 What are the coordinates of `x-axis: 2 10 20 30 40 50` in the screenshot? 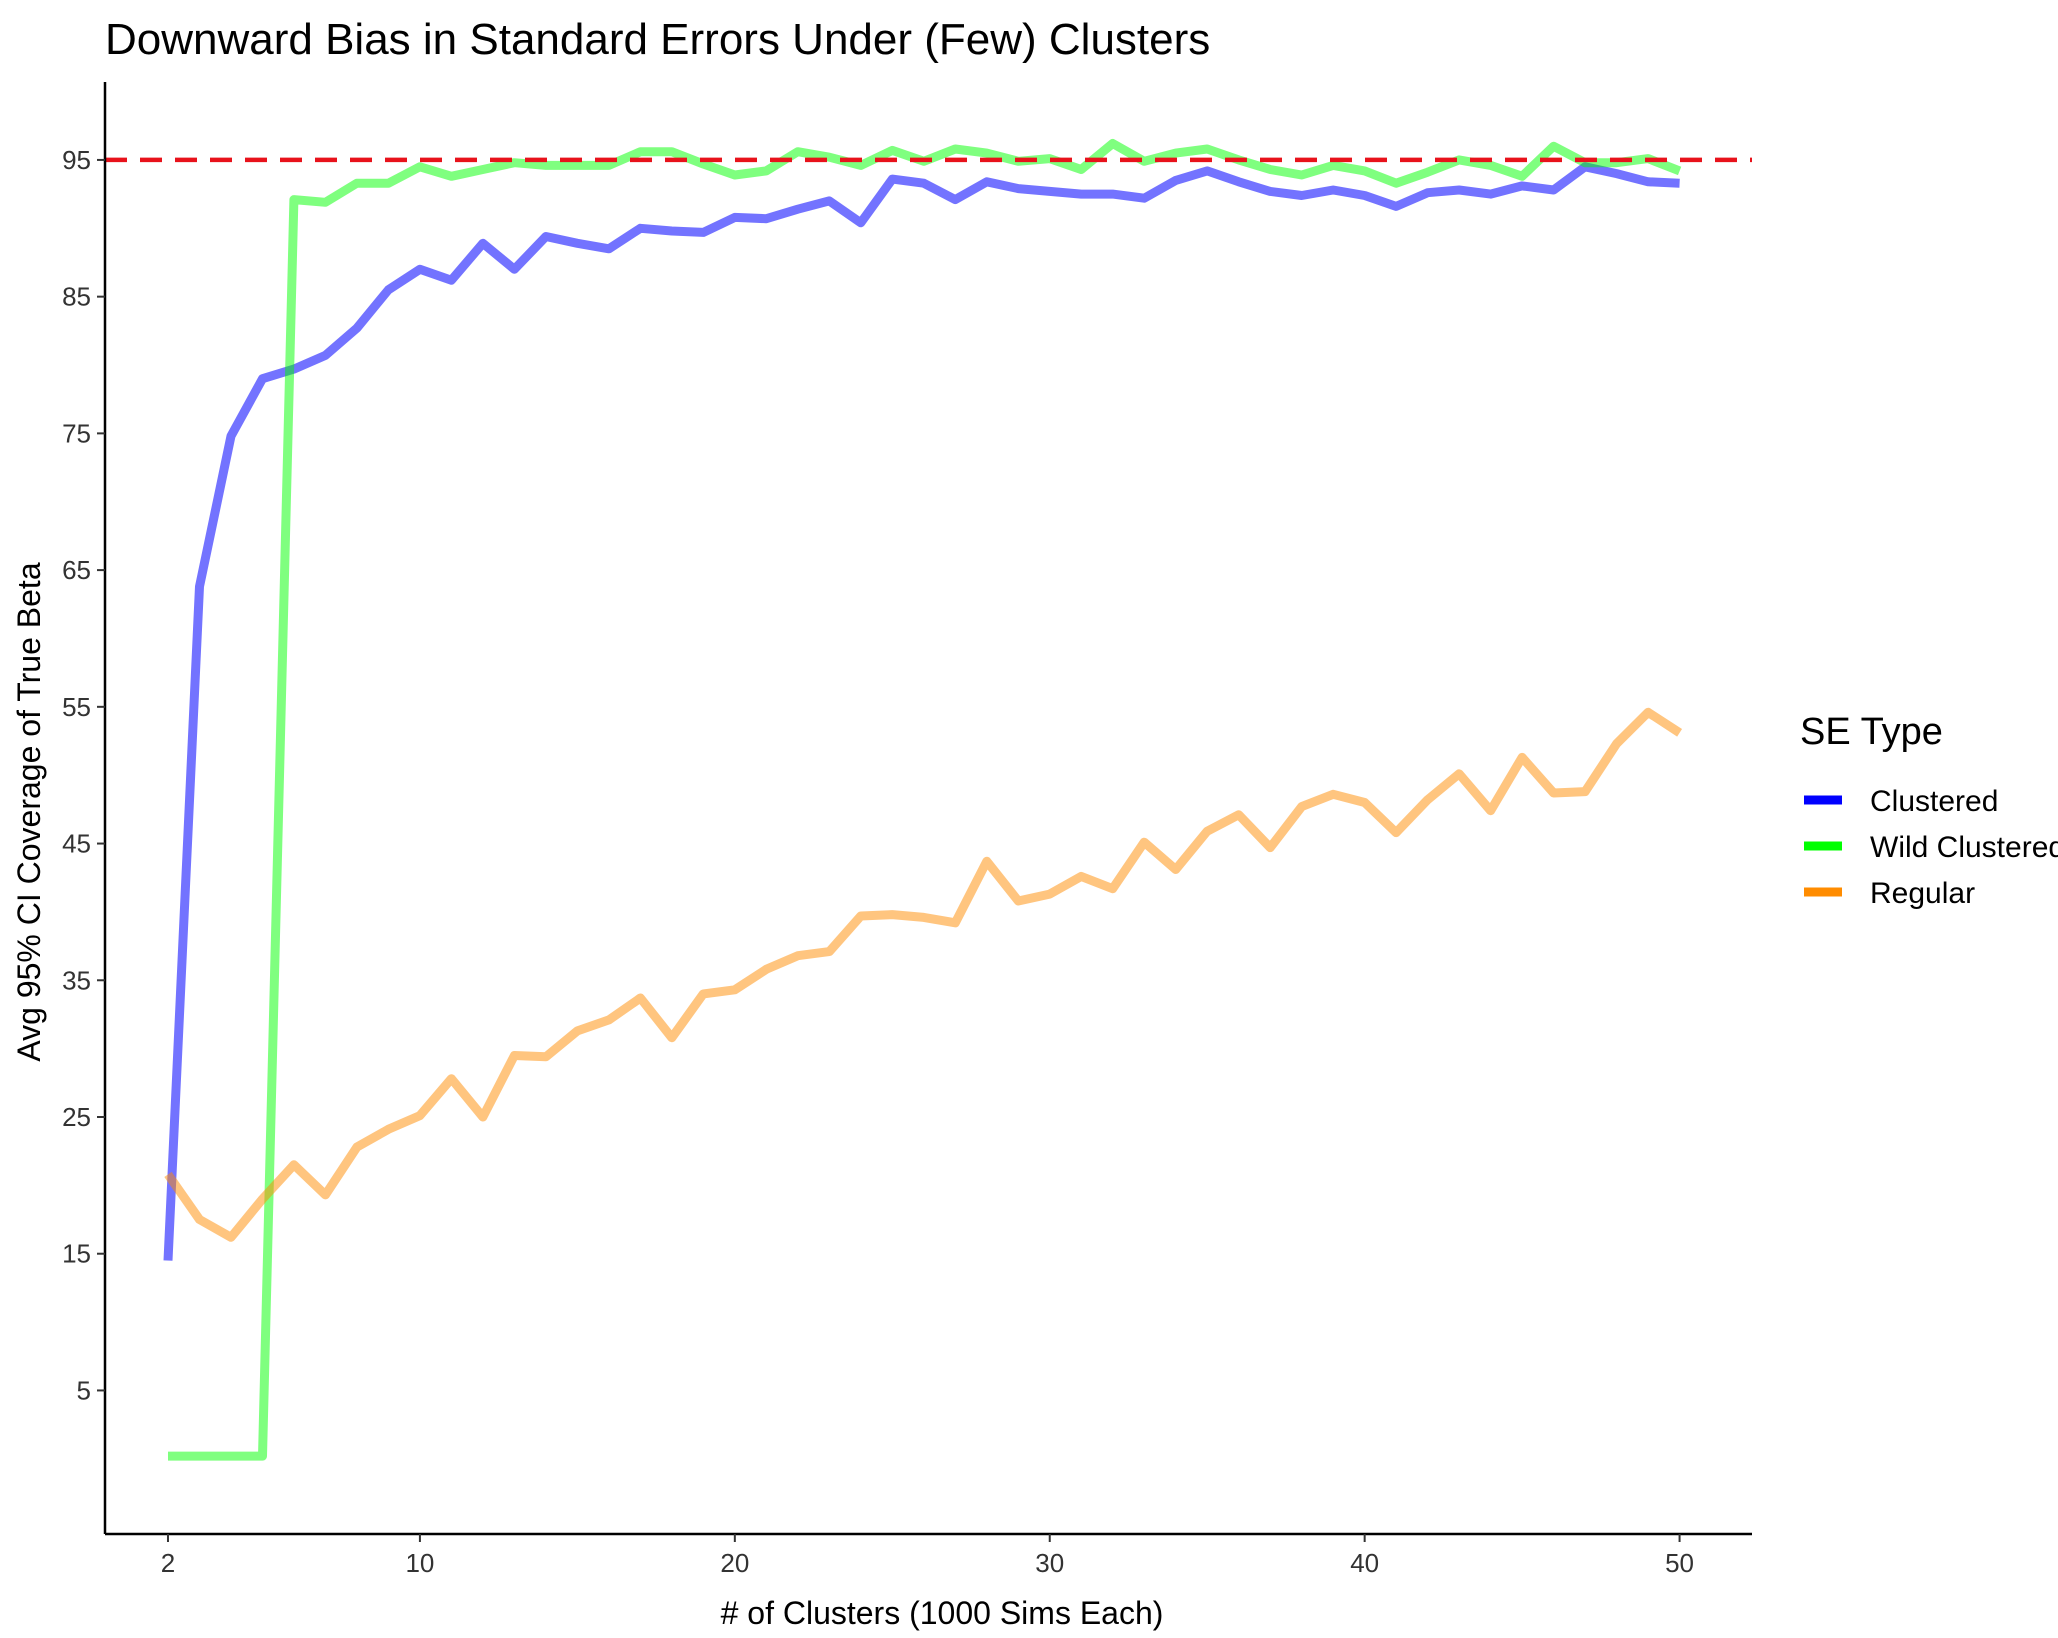 It's located at (928, 1555).